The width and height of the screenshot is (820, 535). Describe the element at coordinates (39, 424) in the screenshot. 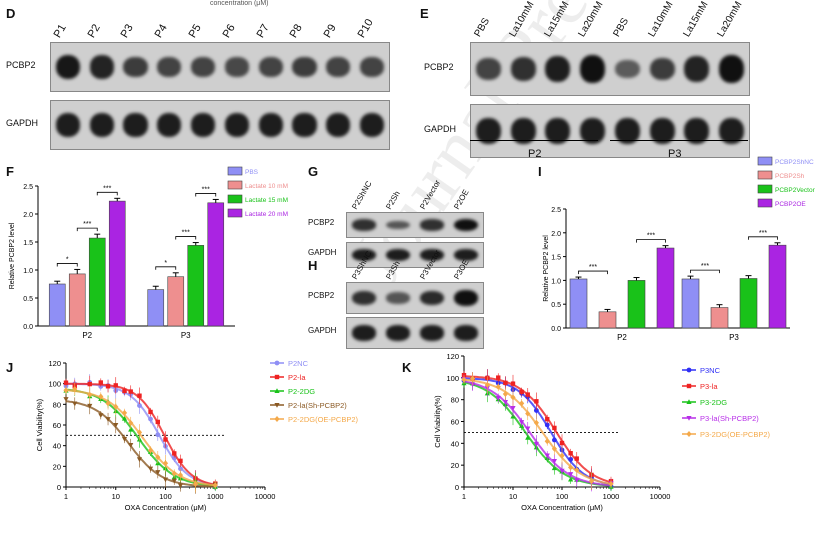

I see `y-axis-label: Cell Viability(%)` at that location.